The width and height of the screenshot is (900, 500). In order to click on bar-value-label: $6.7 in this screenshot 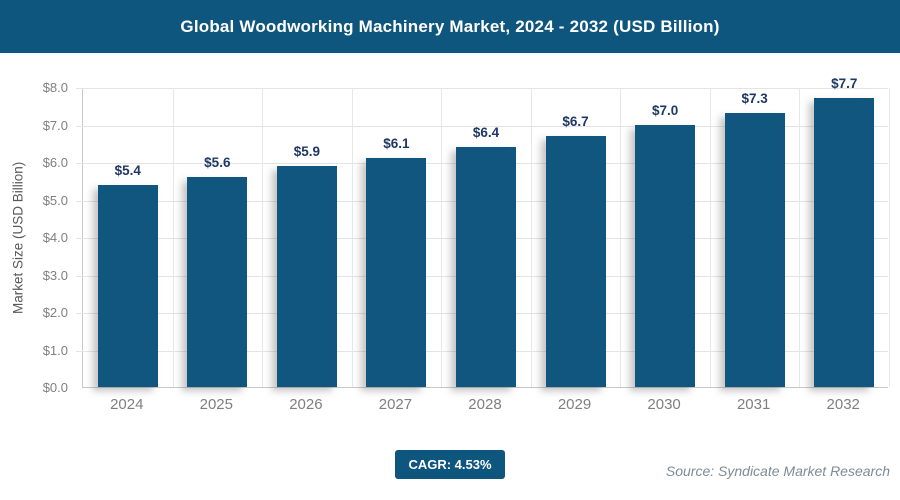, I will do `click(575, 121)`.